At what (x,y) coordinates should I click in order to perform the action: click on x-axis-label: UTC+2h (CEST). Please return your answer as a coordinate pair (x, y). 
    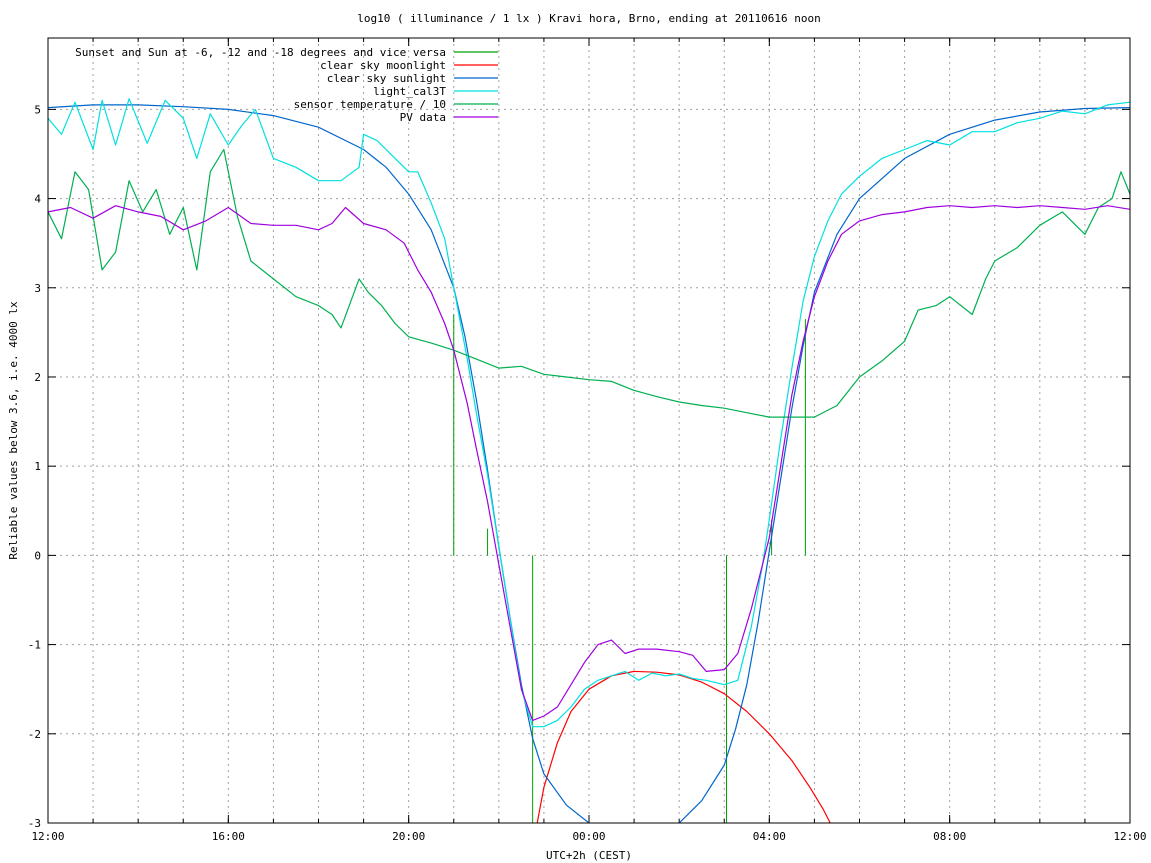
    Looking at the image, I should click on (589, 855).